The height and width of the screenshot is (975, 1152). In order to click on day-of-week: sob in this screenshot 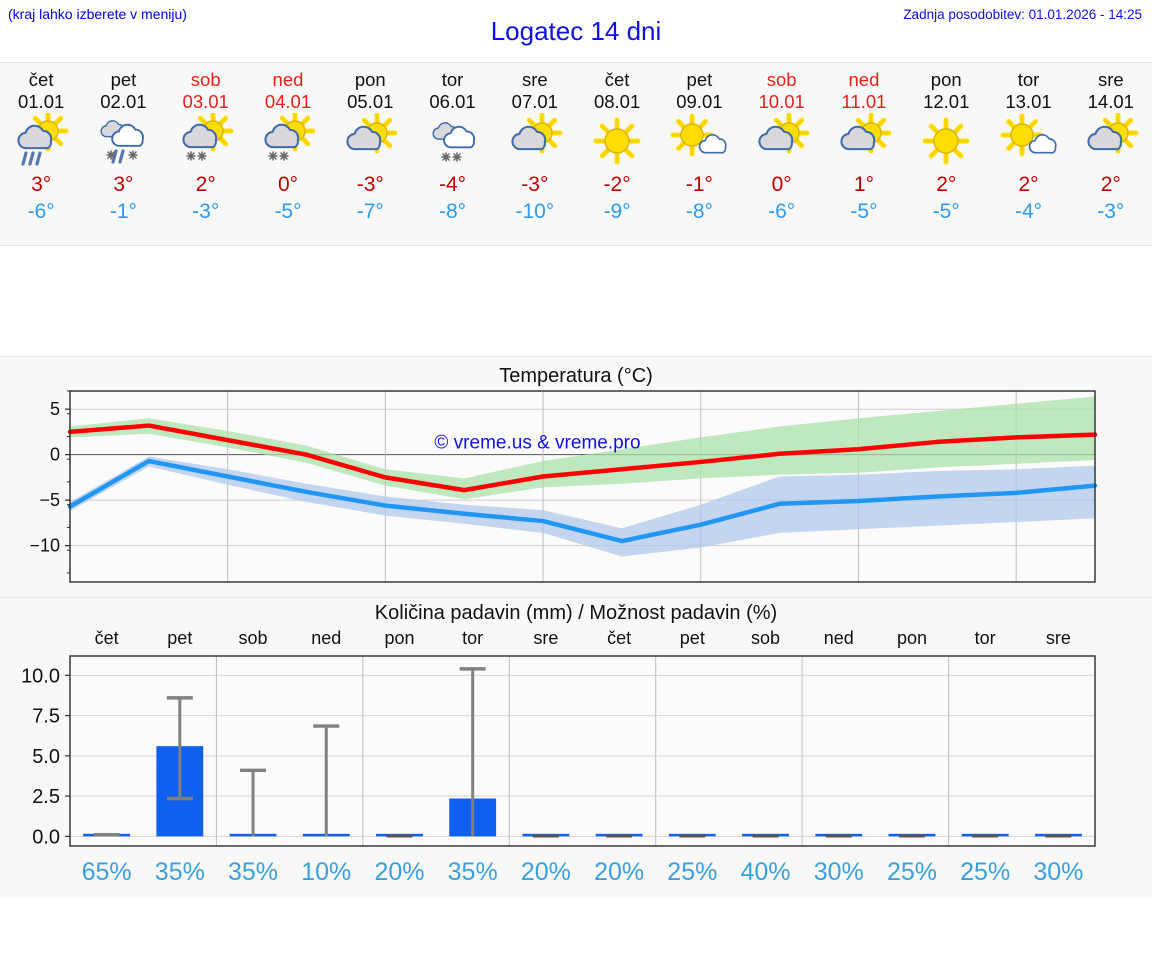, I will do `click(781, 79)`.